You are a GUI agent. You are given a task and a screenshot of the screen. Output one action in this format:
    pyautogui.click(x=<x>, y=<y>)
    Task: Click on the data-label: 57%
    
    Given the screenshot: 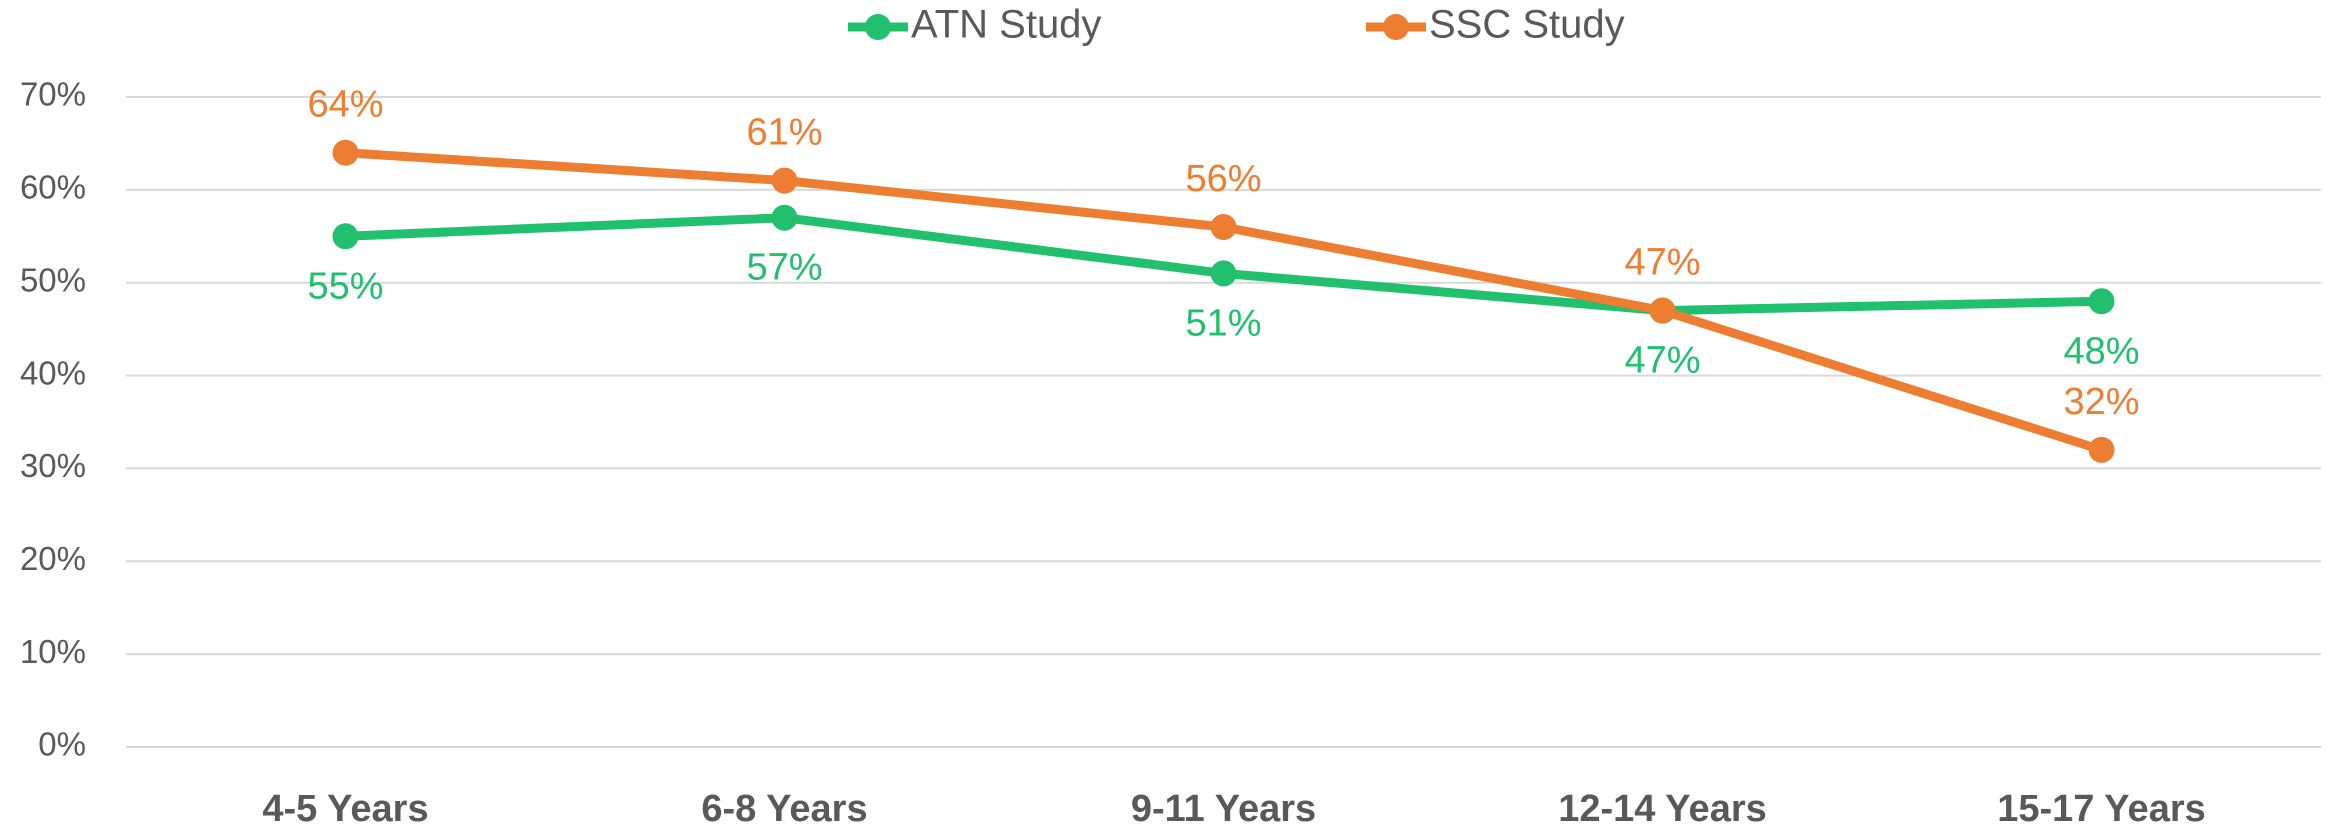 What is the action you would take?
    pyautogui.click(x=784, y=268)
    